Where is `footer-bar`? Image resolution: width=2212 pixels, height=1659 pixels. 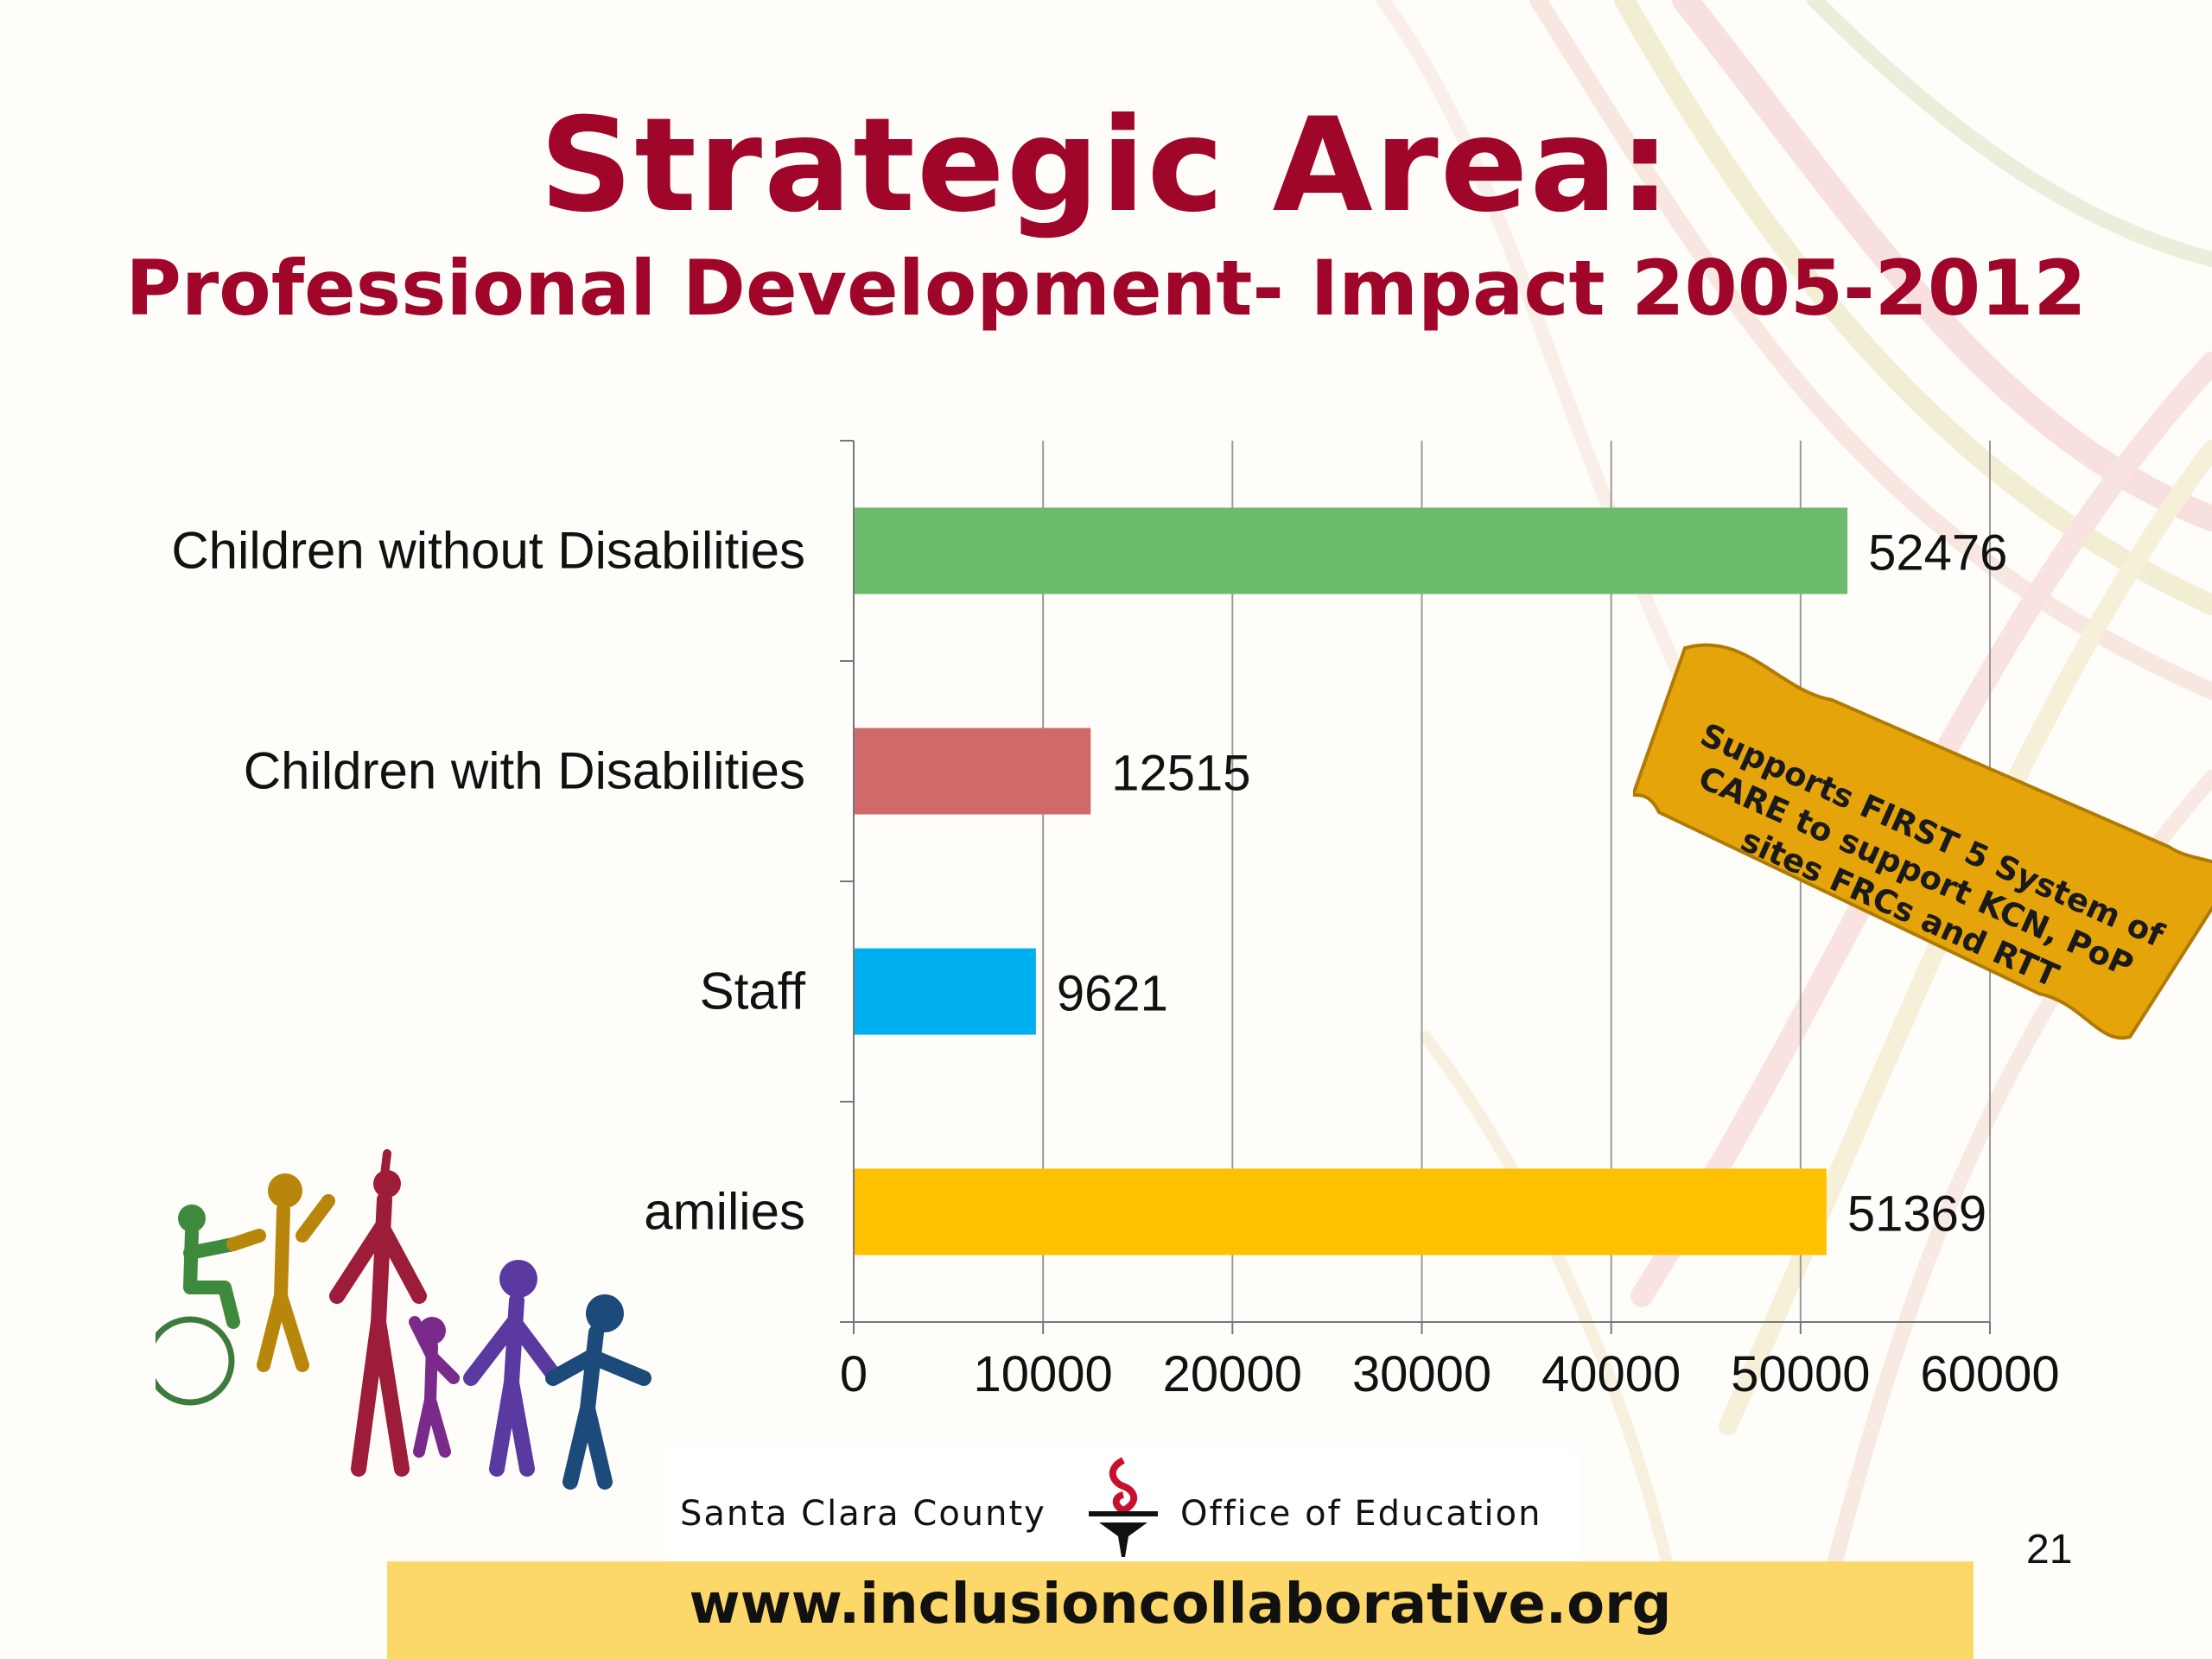 footer-bar is located at coordinates (1180, 1610).